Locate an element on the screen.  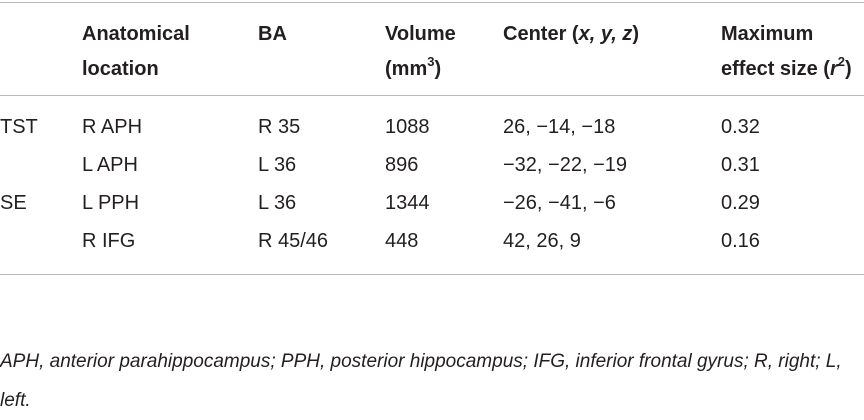
table-cell: R APH is located at coordinates (112, 127).